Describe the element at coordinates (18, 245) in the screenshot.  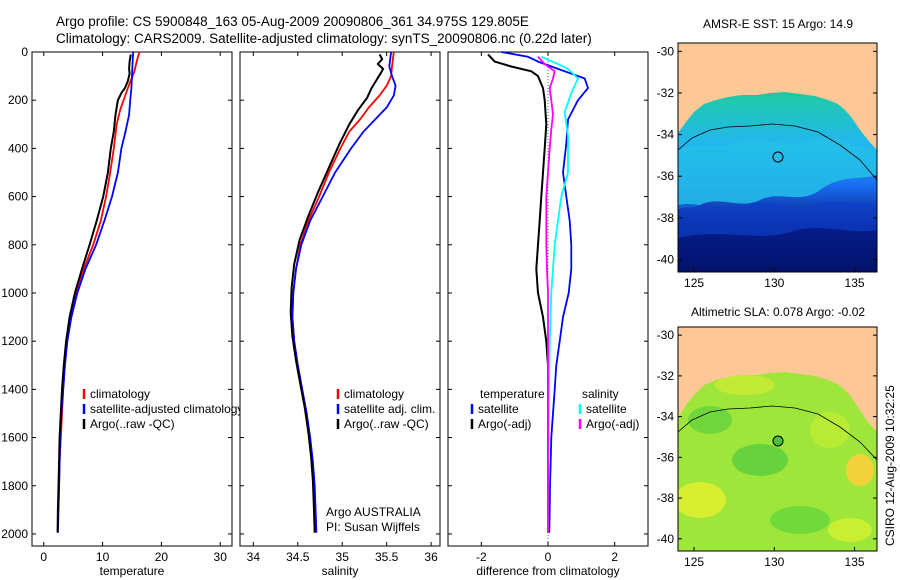
I see `depth-tick-label: 800` at that location.